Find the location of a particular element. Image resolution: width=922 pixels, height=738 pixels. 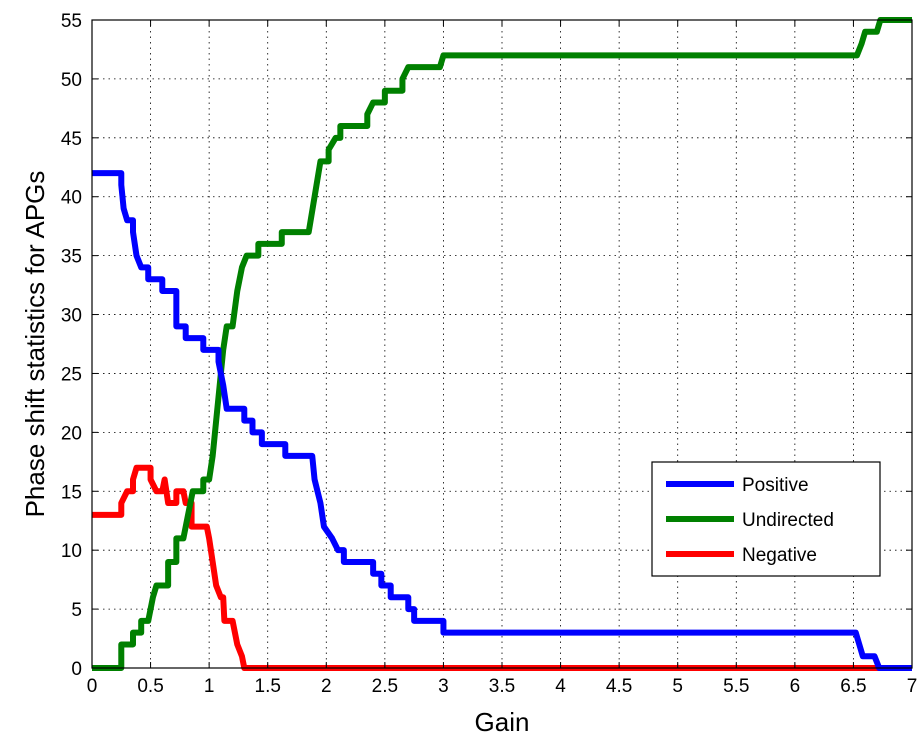

x-tick-label: 0 is located at coordinates (92, 686).